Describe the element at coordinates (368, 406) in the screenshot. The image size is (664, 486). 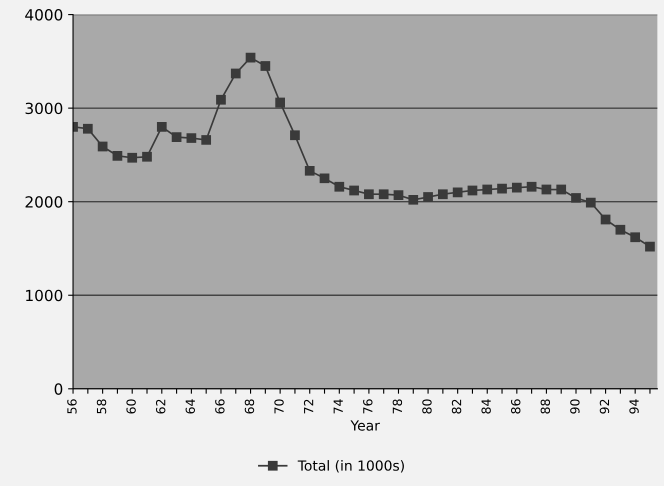
I see `x-tick-label: 76` at that location.